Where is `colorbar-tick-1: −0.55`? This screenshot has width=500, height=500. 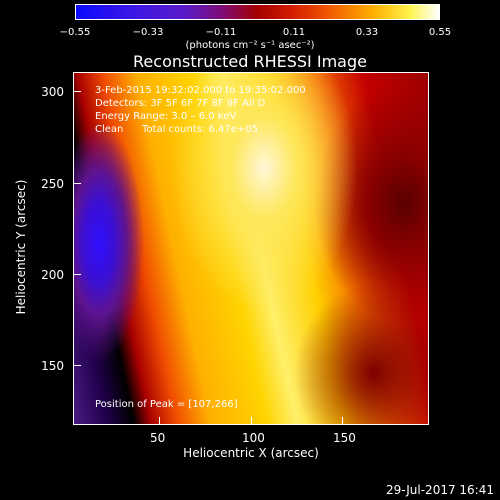 colorbar-tick-1: −0.55 is located at coordinates (75, 32).